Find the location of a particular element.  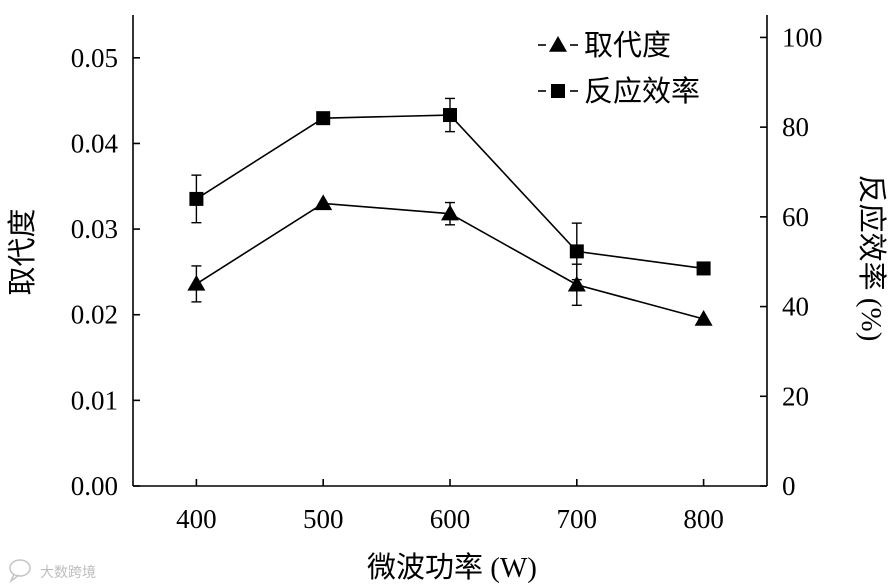

y-right-tick-label: 20 is located at coordinates (795, 396).